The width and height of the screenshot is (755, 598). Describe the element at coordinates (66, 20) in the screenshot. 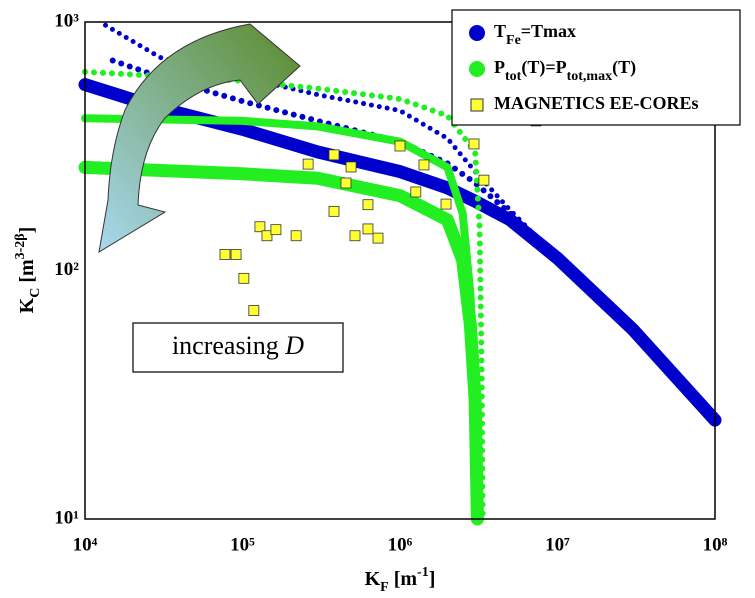

I see `y-tick-label: 10³` at that location.